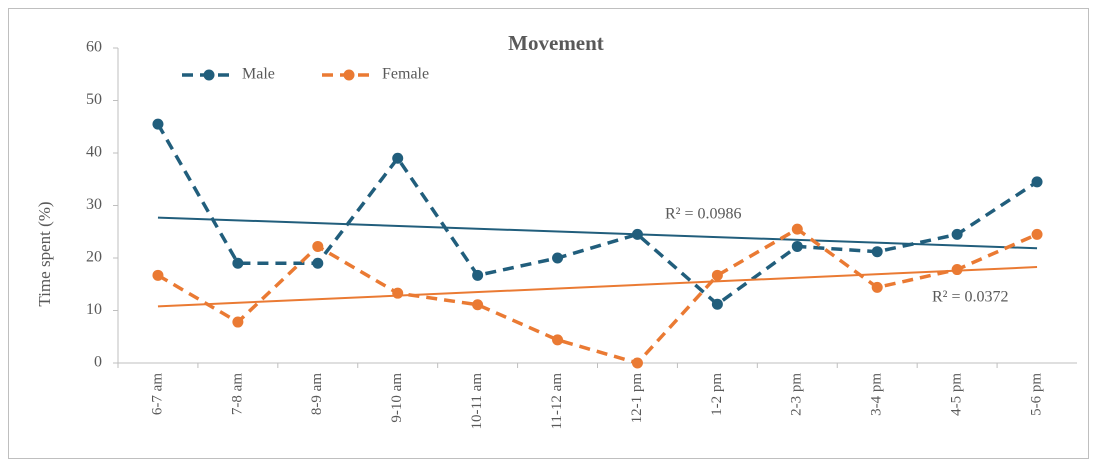 The image size is (1097, 464). I want to click on x-tick-label: 4-5 pm, so click(957, 394).